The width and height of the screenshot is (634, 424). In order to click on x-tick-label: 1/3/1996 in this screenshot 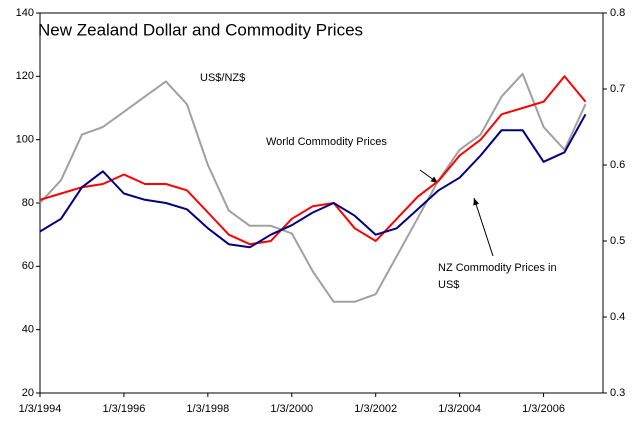, I will do `click(124, 409)`.